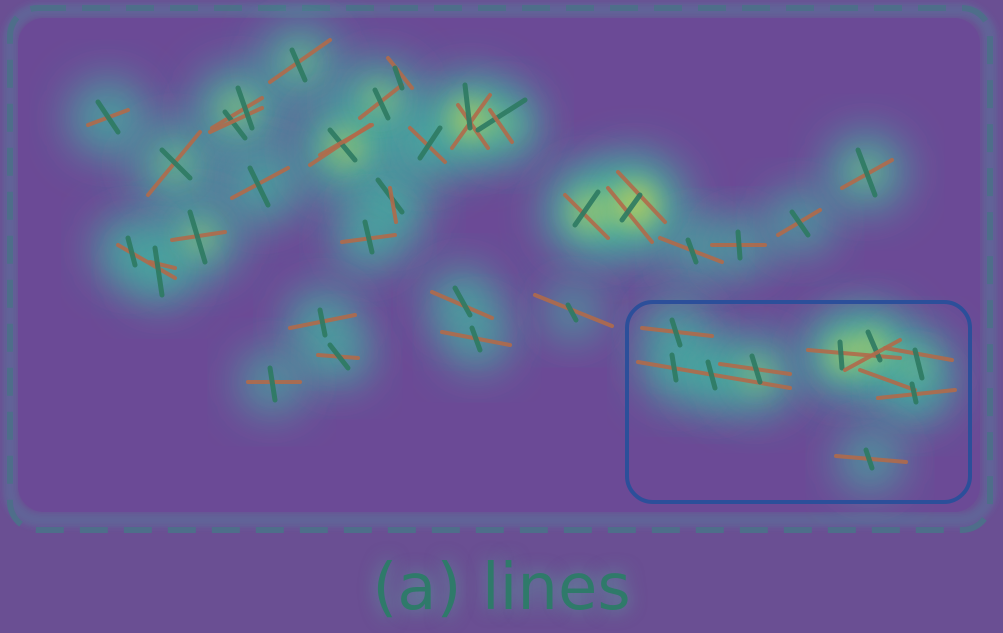 The image size is (1003, 633). Describe the element at coordinates (798, 402) in the screenshot. I see `highlight-region-box` at that location.